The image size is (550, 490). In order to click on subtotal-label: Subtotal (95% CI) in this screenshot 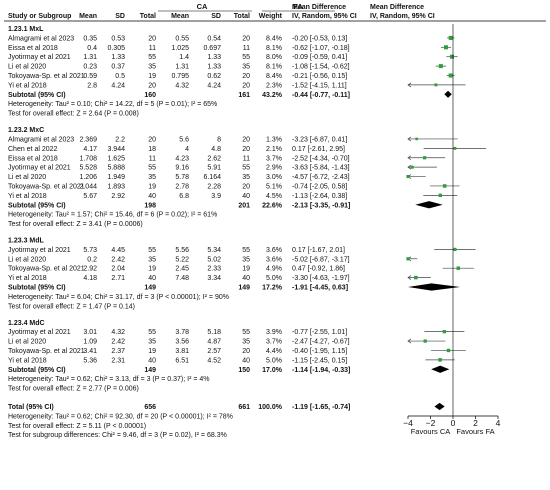, I will do `click(37, 95)`.